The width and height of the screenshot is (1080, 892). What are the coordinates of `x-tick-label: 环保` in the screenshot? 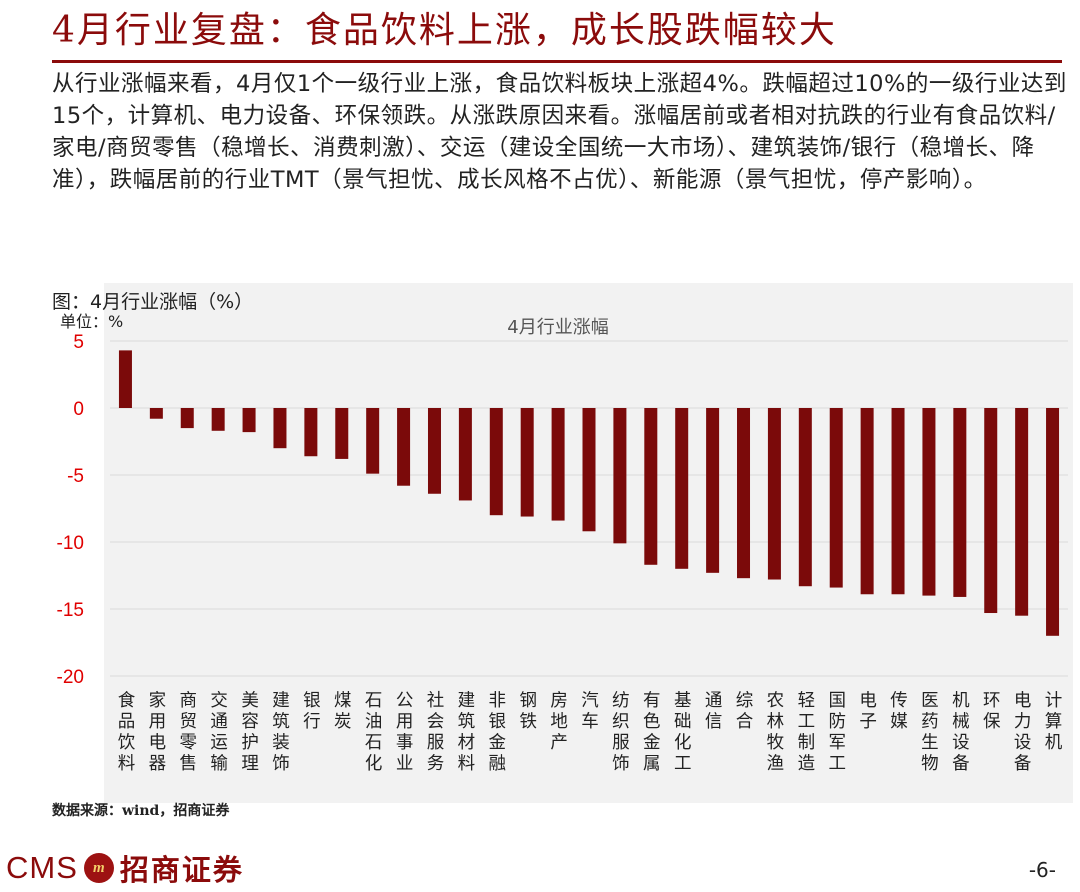 It's located at (992, 711).